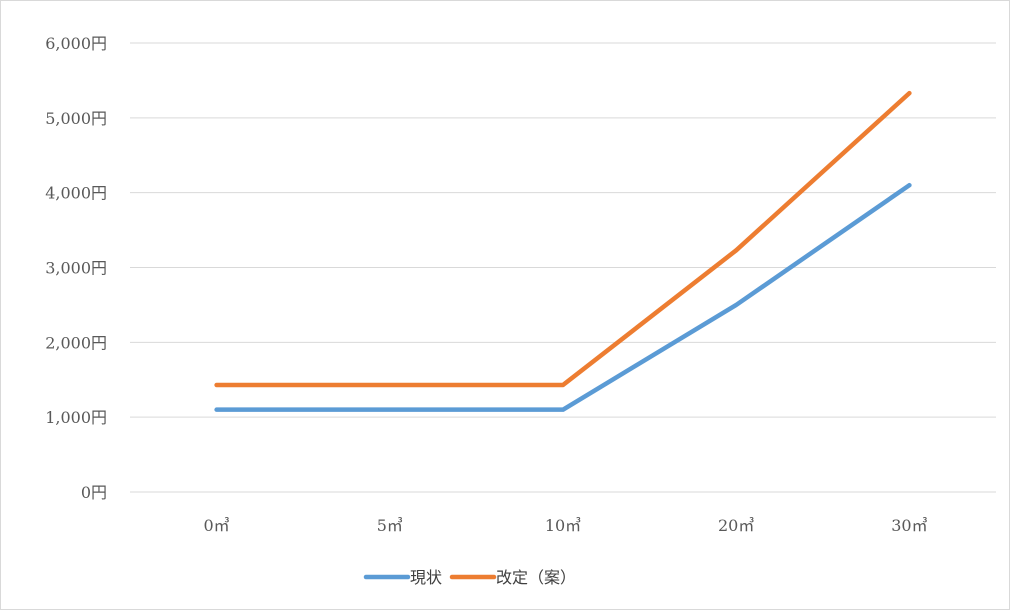  Describe the element at coordinates (563, 525) in the screenshot. I see `x-tick-label: 10㎥` at that location.